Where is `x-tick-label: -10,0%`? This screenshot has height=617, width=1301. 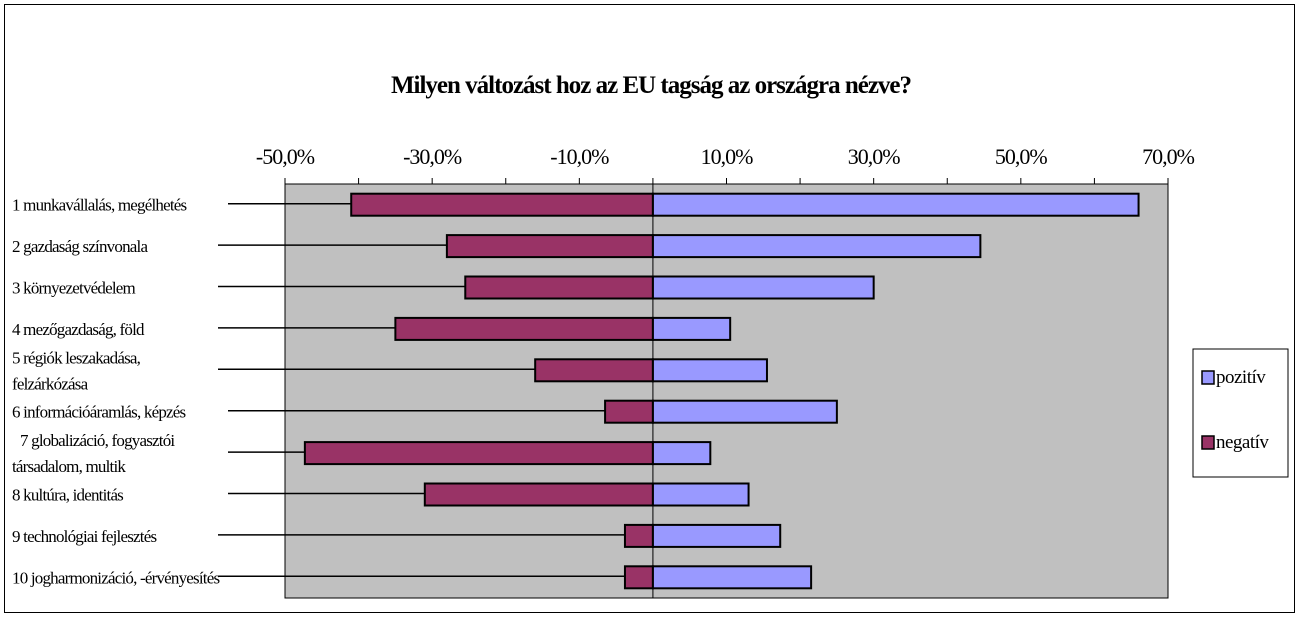 x-tick-label: -10,0% is located at coordinates (579, 156).